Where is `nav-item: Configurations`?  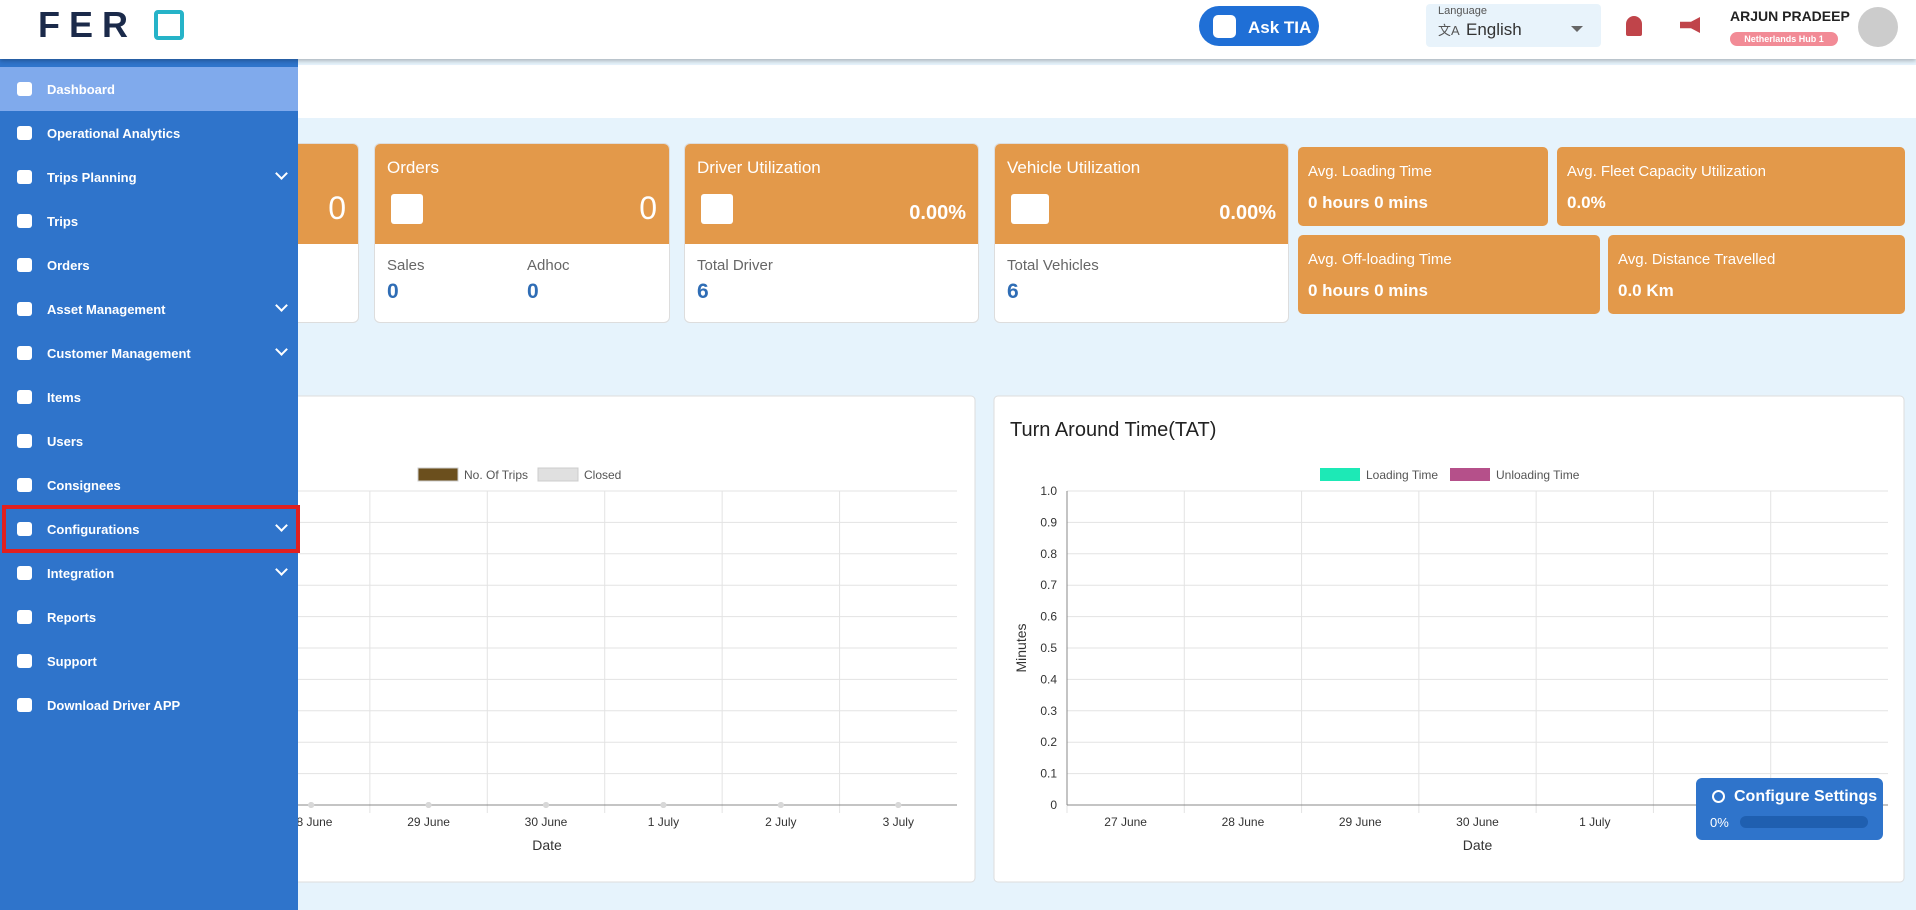 nav-item: Configurations is located at coordinates (149, 529).